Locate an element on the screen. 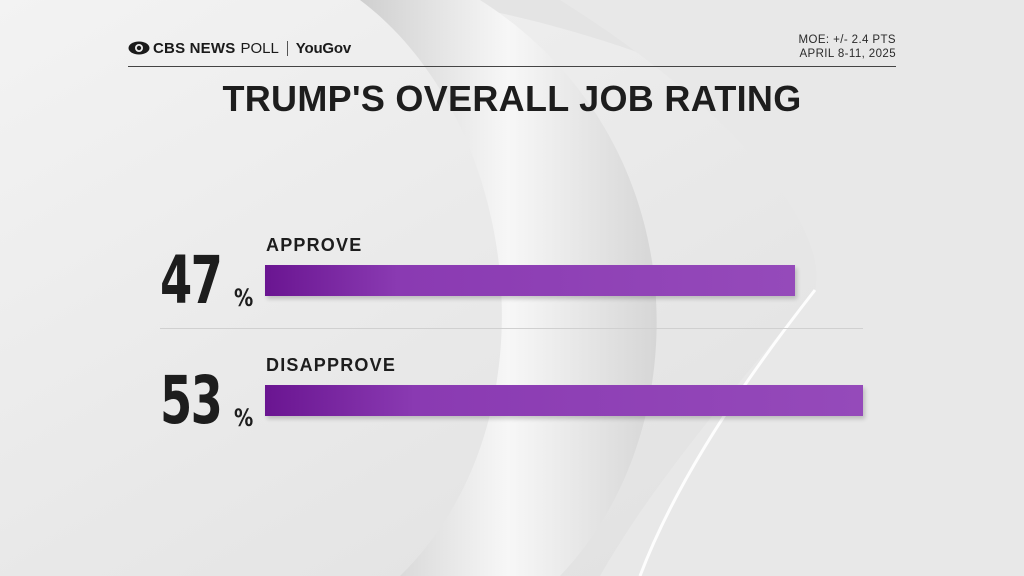 This screenshot has height=576, width=1024. logo-cbs-news: CBS NEWS is located at coordinates (194, 48).